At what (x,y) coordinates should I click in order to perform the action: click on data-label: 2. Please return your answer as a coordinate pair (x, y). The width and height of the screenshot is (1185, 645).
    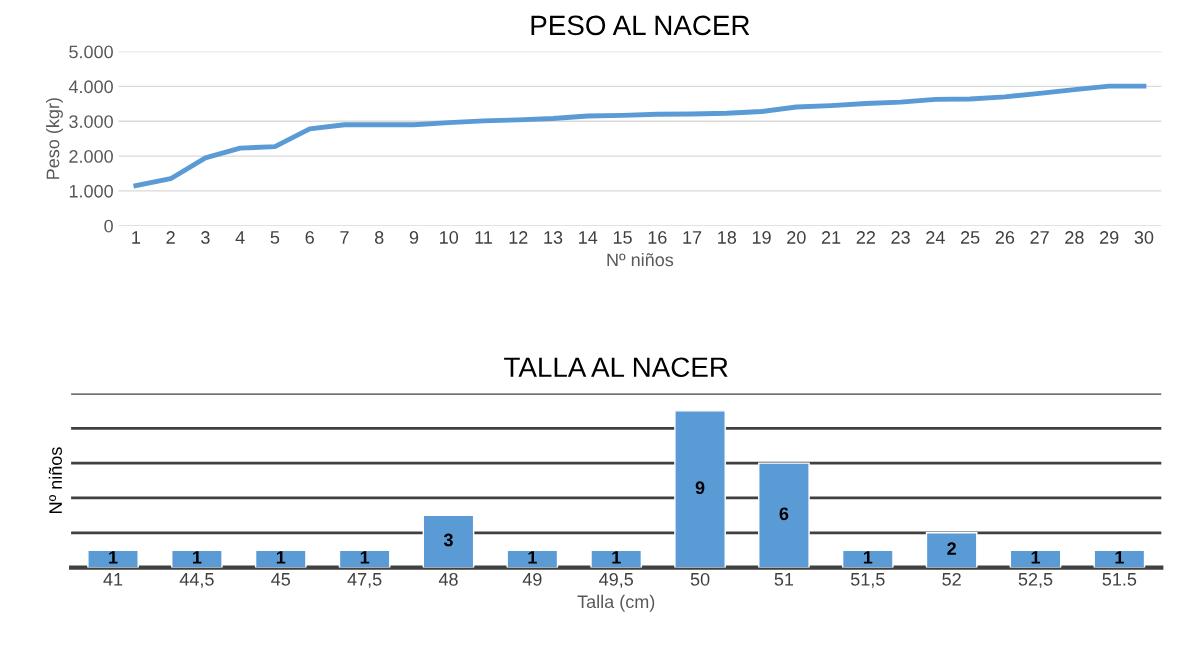
    Looking at the image, I should click on (951, 548).